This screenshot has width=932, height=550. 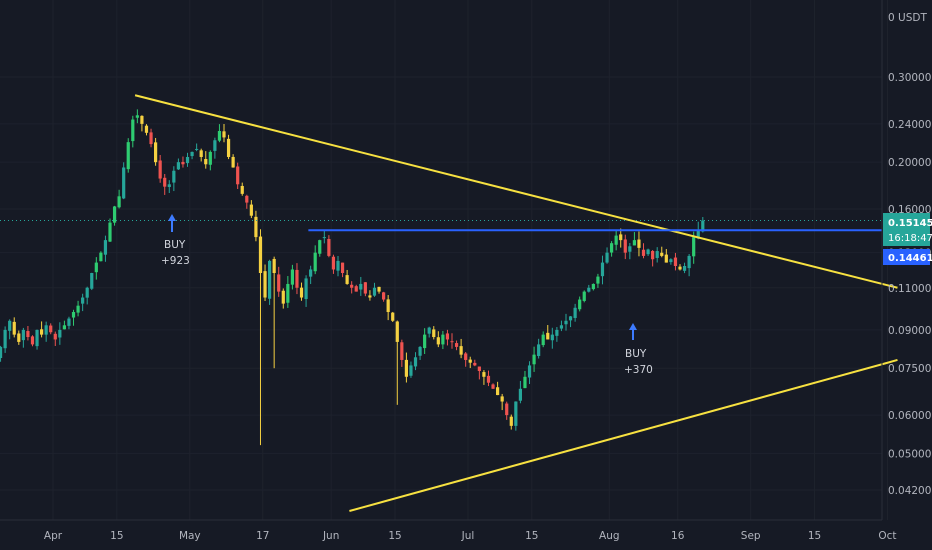 What do you see at coordinates (909, 78) in the screenshot?
I see `price-tick-label: 0.30000` at bounding box center [909, 78].